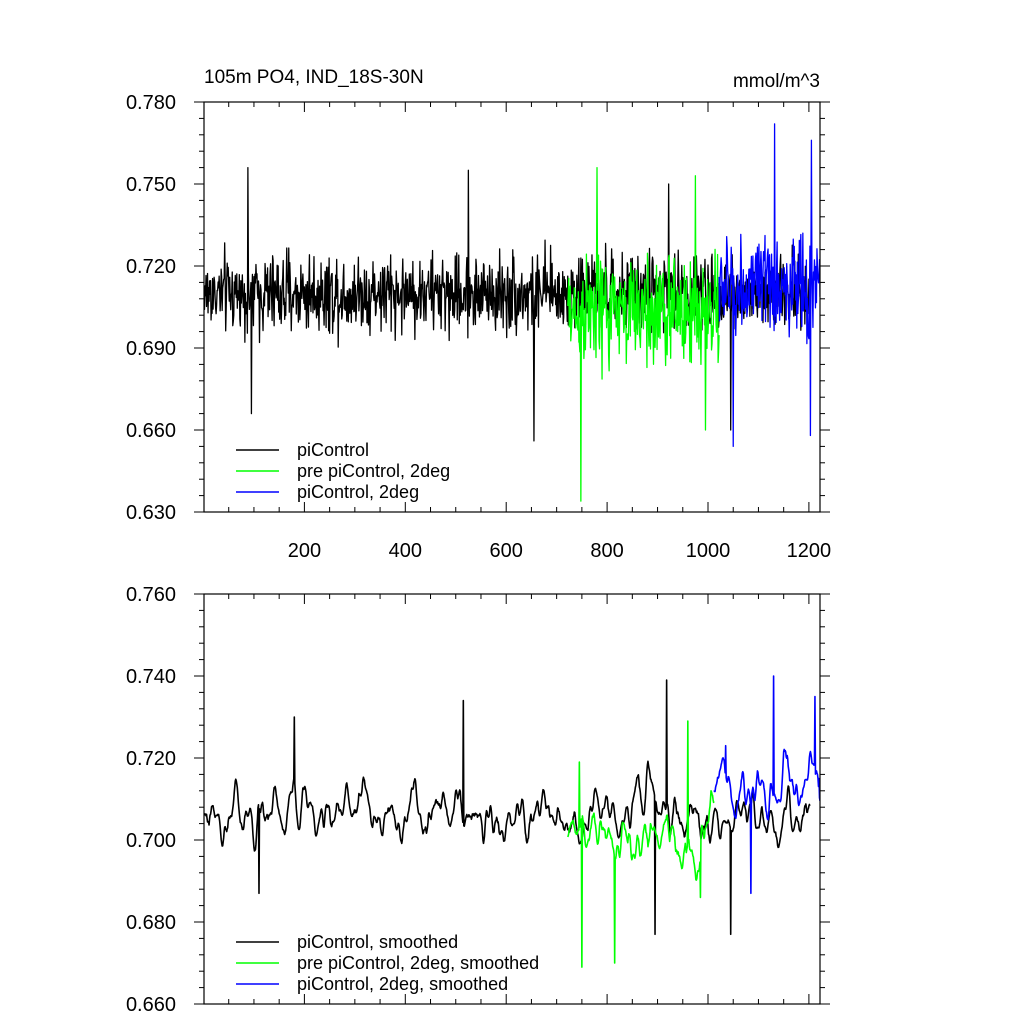 The image size is (1024, 1024). Describe the element at coordinates (506, 551) in the screenshot. I see `x-tick-label: 600` at that location.